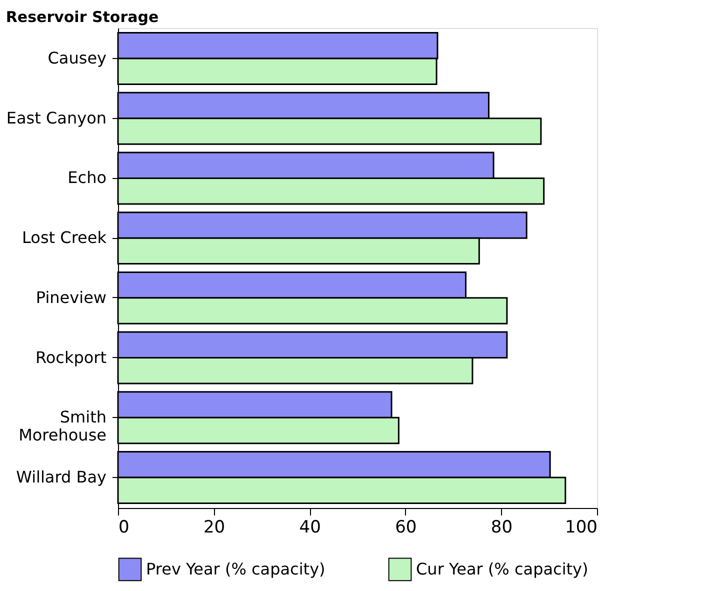  Describe the element at coordinates (77, 58) in the screenshot. I see `y-tick-label: Causey` at that location.